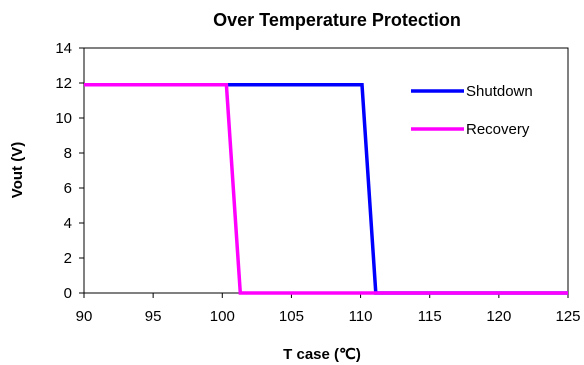 This screenshot has height=365, width=584. Describe the element at coordinates (567, 316) in the screenshot. I see `x-tick-label: 125` at that location.